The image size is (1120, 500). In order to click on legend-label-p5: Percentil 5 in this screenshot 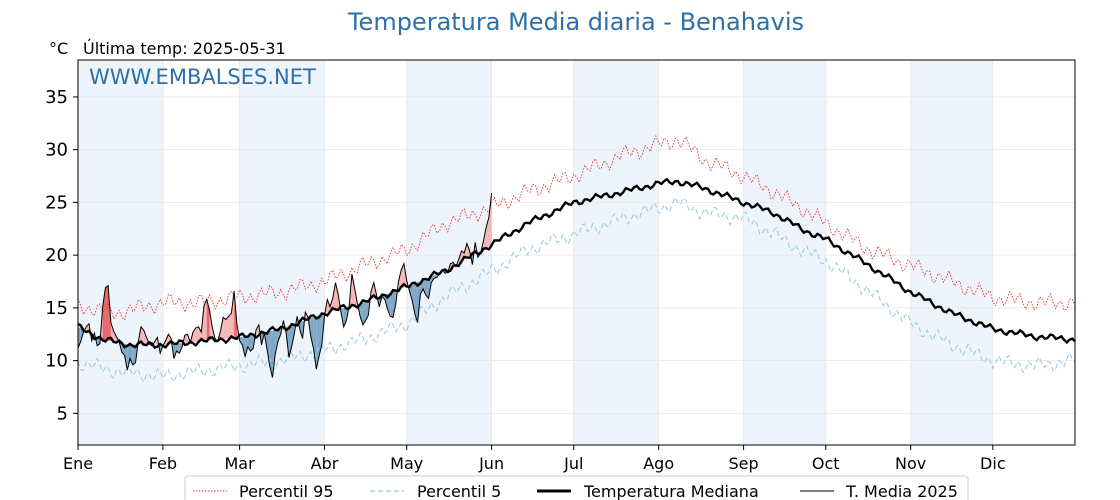, I will do `click(459, 491)`.